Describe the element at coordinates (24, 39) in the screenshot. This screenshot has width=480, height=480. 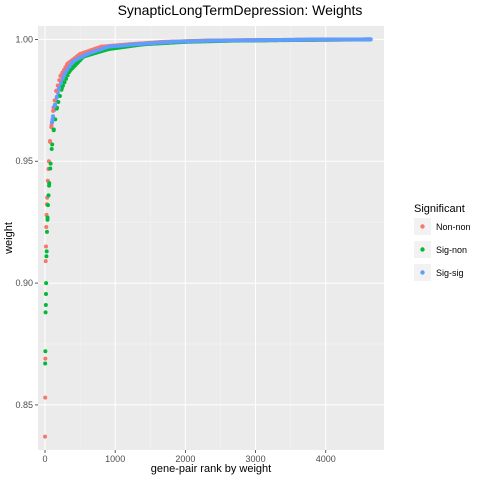
I see `y-tick-label: 1.00` at that location.